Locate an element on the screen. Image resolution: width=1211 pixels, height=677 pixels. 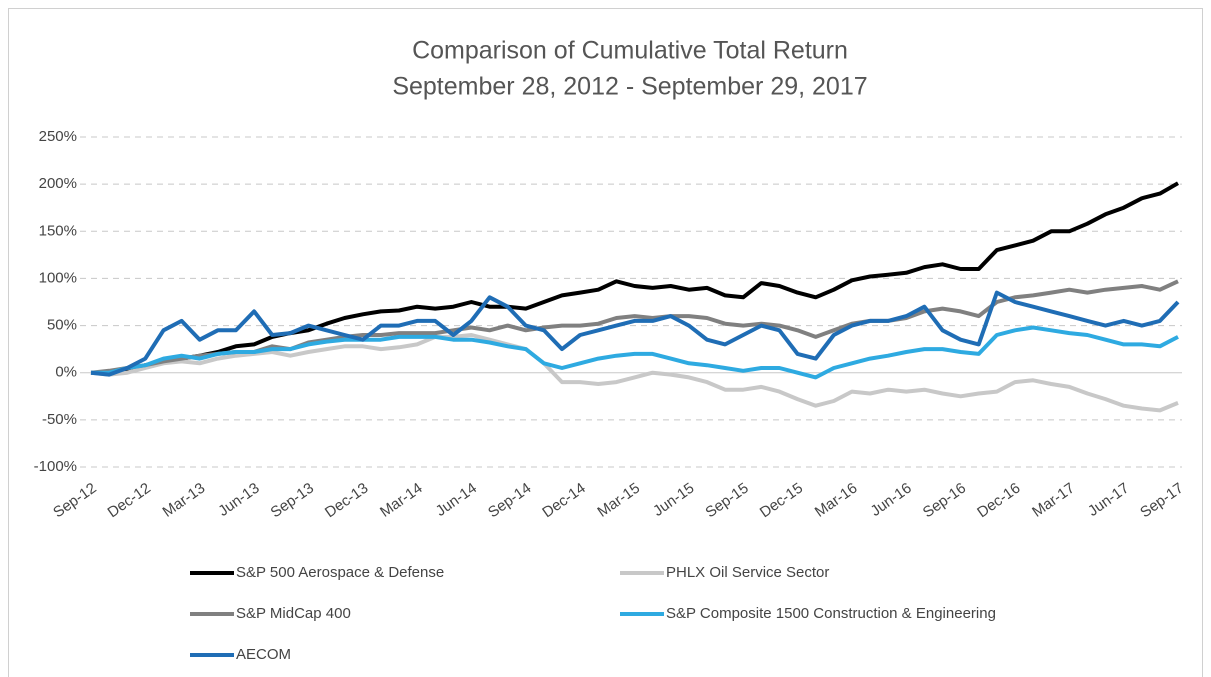
y-tick-label: 150% is located at coordinates (58, 230).